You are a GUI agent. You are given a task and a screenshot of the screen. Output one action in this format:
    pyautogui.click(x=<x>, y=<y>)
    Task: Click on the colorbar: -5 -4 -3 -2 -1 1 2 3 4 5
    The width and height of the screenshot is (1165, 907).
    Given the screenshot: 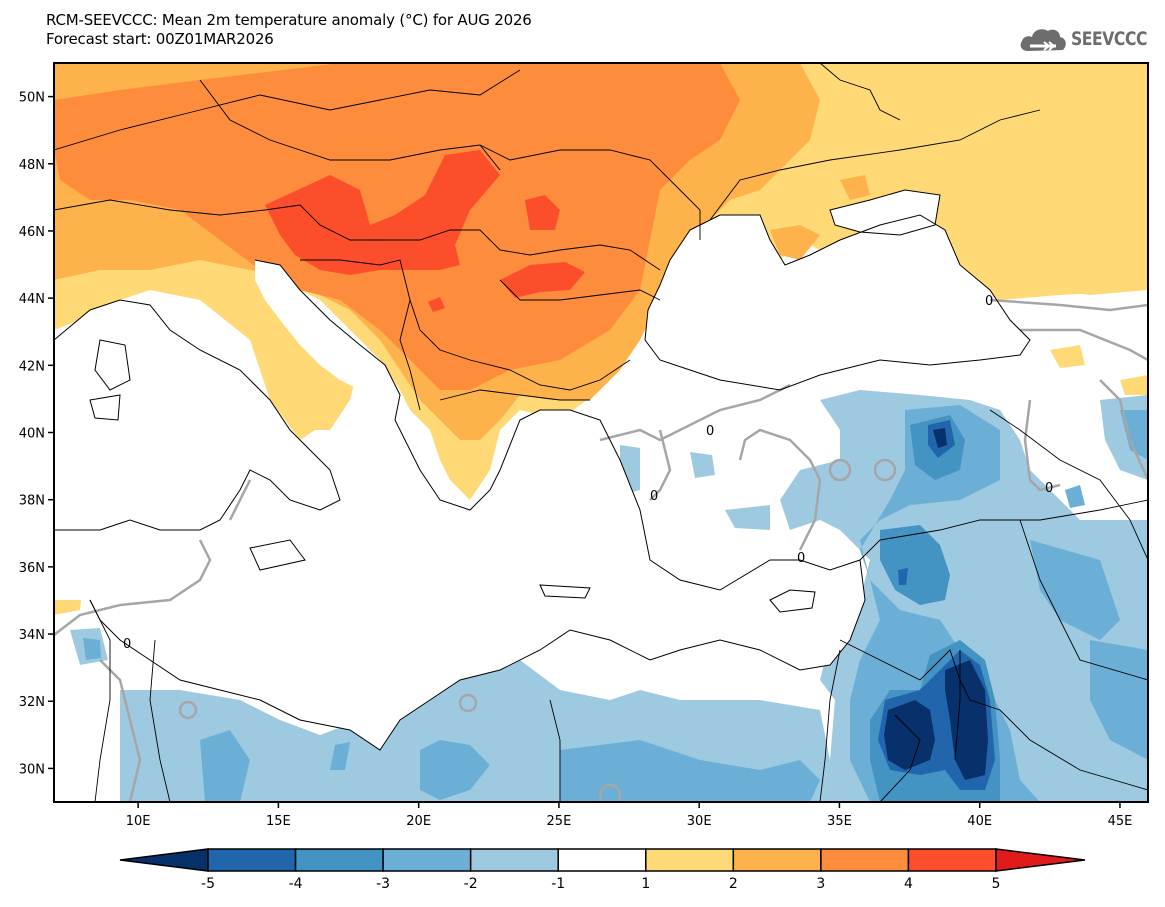 What is the action you would take?
    pyautogui.click(x=602, y=870)
    